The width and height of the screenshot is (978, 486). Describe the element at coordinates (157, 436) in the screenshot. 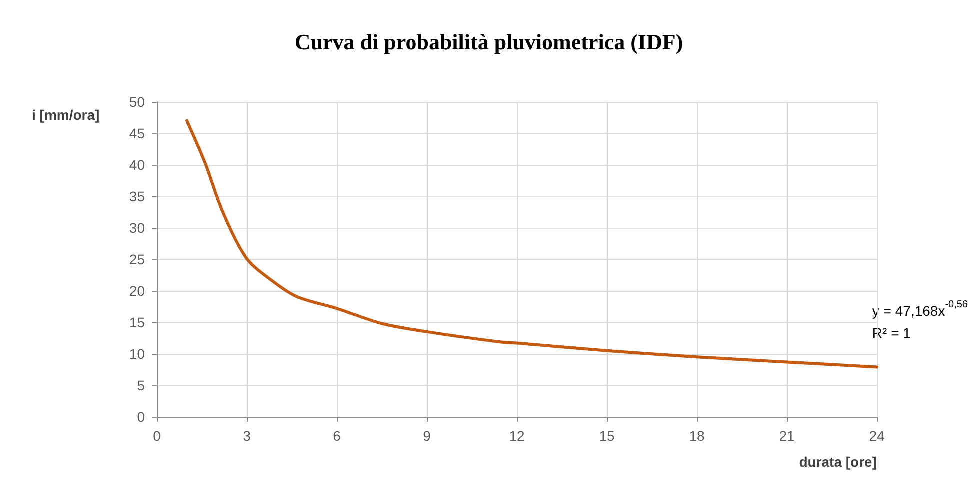

I see `x-tick-label: 0` at that location.